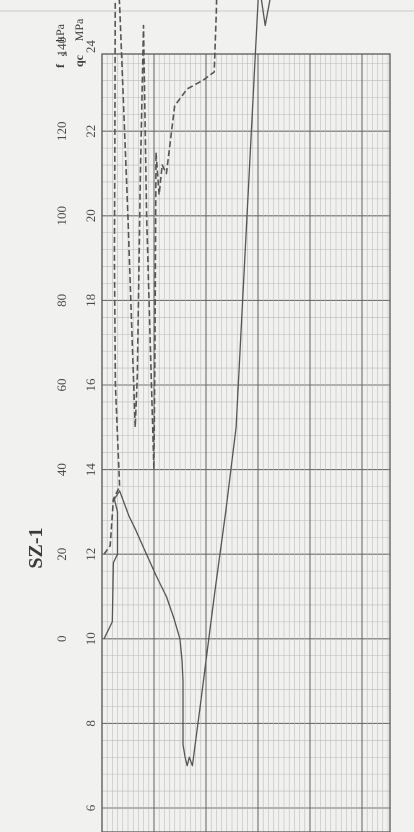 This screenshot has height=832, width=414. What do you see at coordinates (90, 638) in the screenshot?
I see `qc-tick-label: 10` at bounding box center [90, 638].